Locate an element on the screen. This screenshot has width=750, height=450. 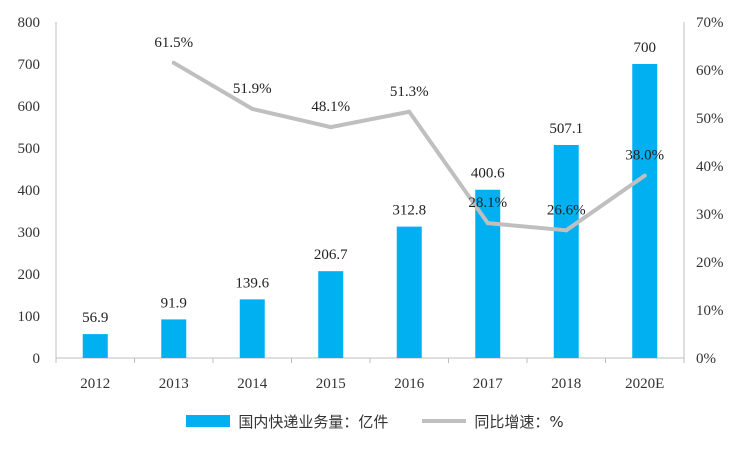
legend-swatch-line is located at coordinates (444, 421).